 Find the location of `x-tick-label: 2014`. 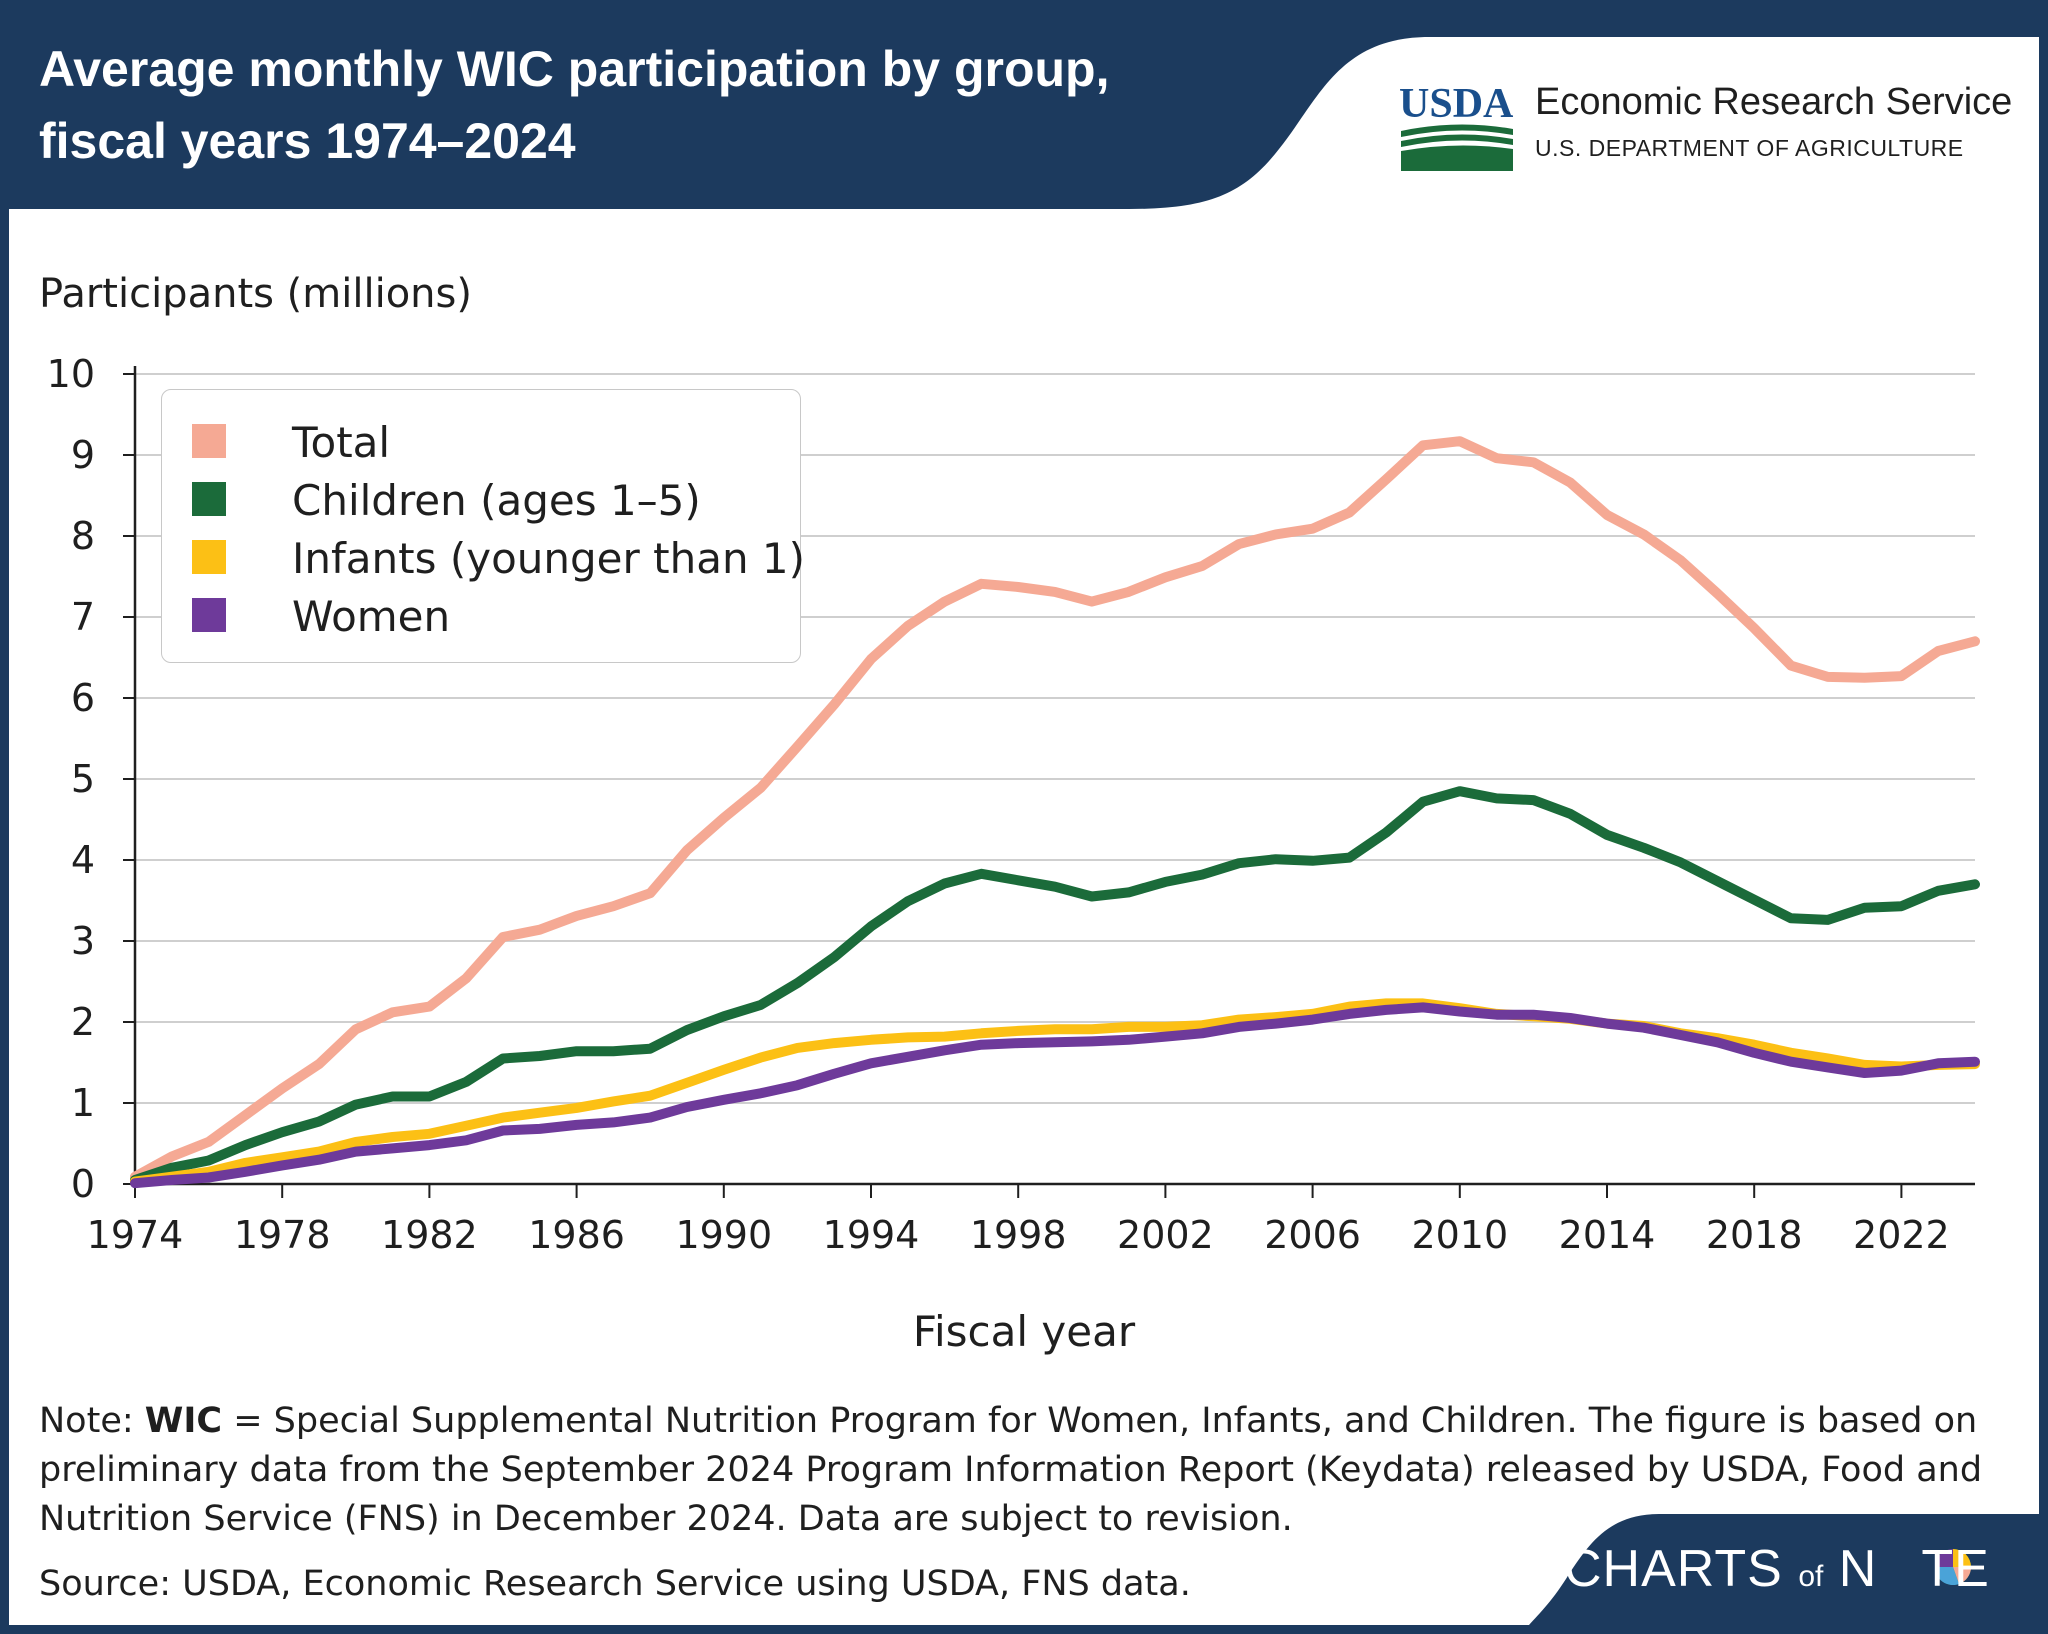

x-tick-label: 2014 is located at coordinates (1607, 1235).